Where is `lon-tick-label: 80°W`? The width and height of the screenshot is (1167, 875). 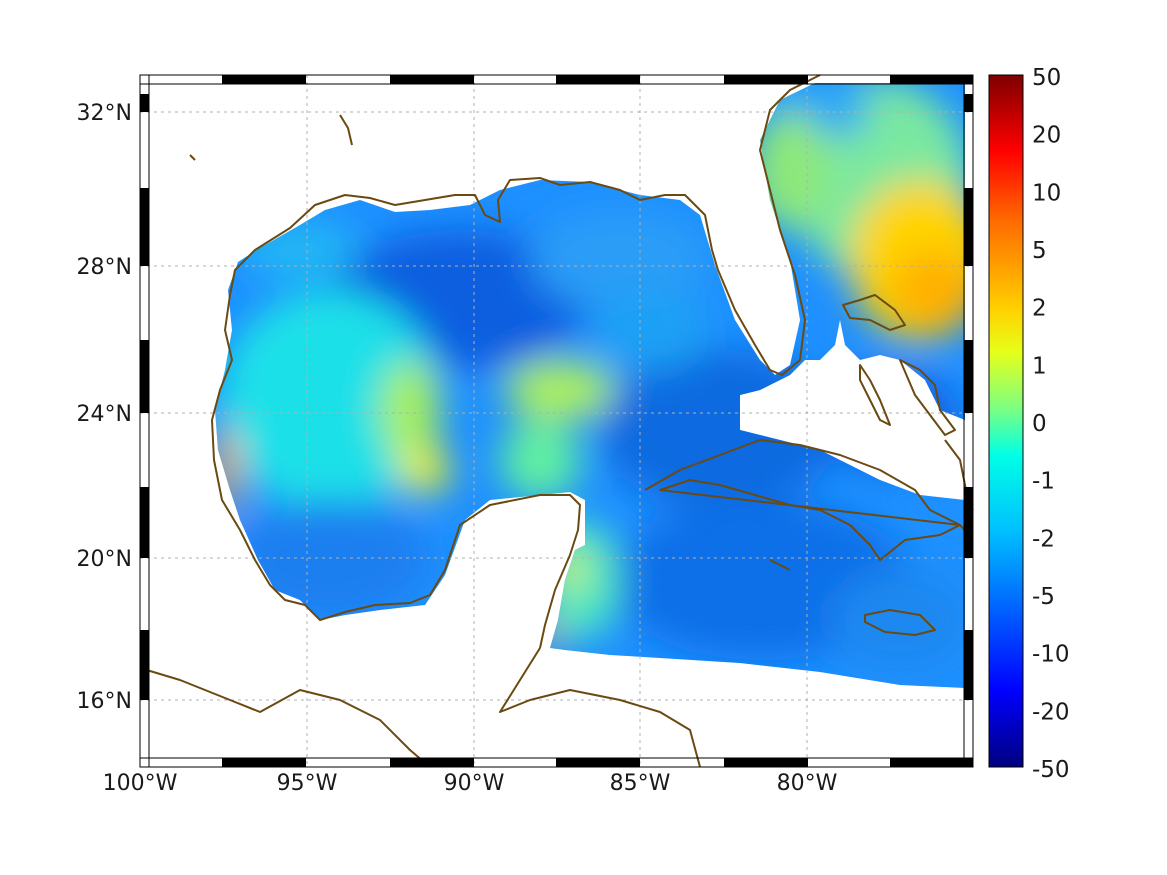 lon-tick-label: 80°W is located at coordinates (807, 783).